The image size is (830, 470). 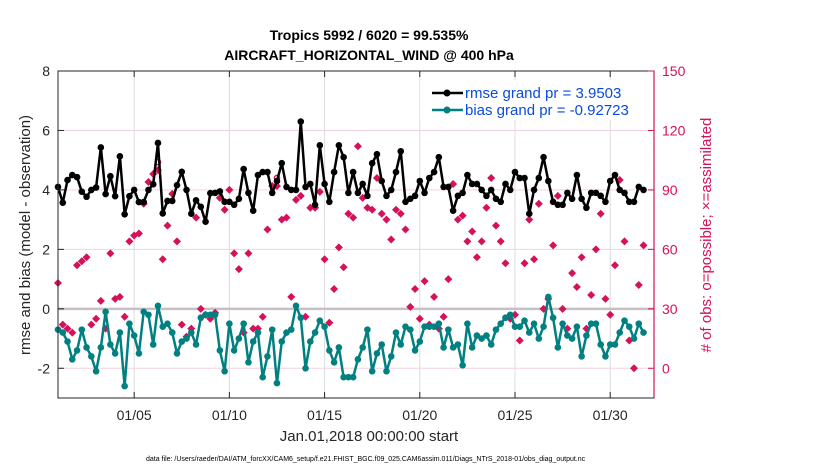 What do you see at coordinates (447, 93) in the screenshot?
I see `legend-rmse-marker` at bounding box center [447, 93].